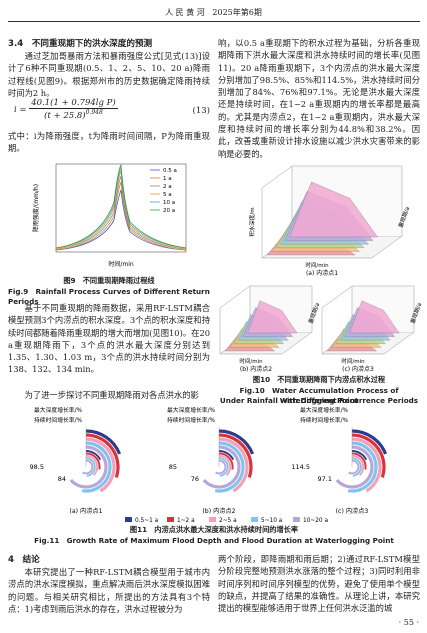 The height and width of the screenshot is (633, 427). What do you see at coordinates (214, 21) in the screenshot?
I see `header-rule` at bounding box center [214, 21].